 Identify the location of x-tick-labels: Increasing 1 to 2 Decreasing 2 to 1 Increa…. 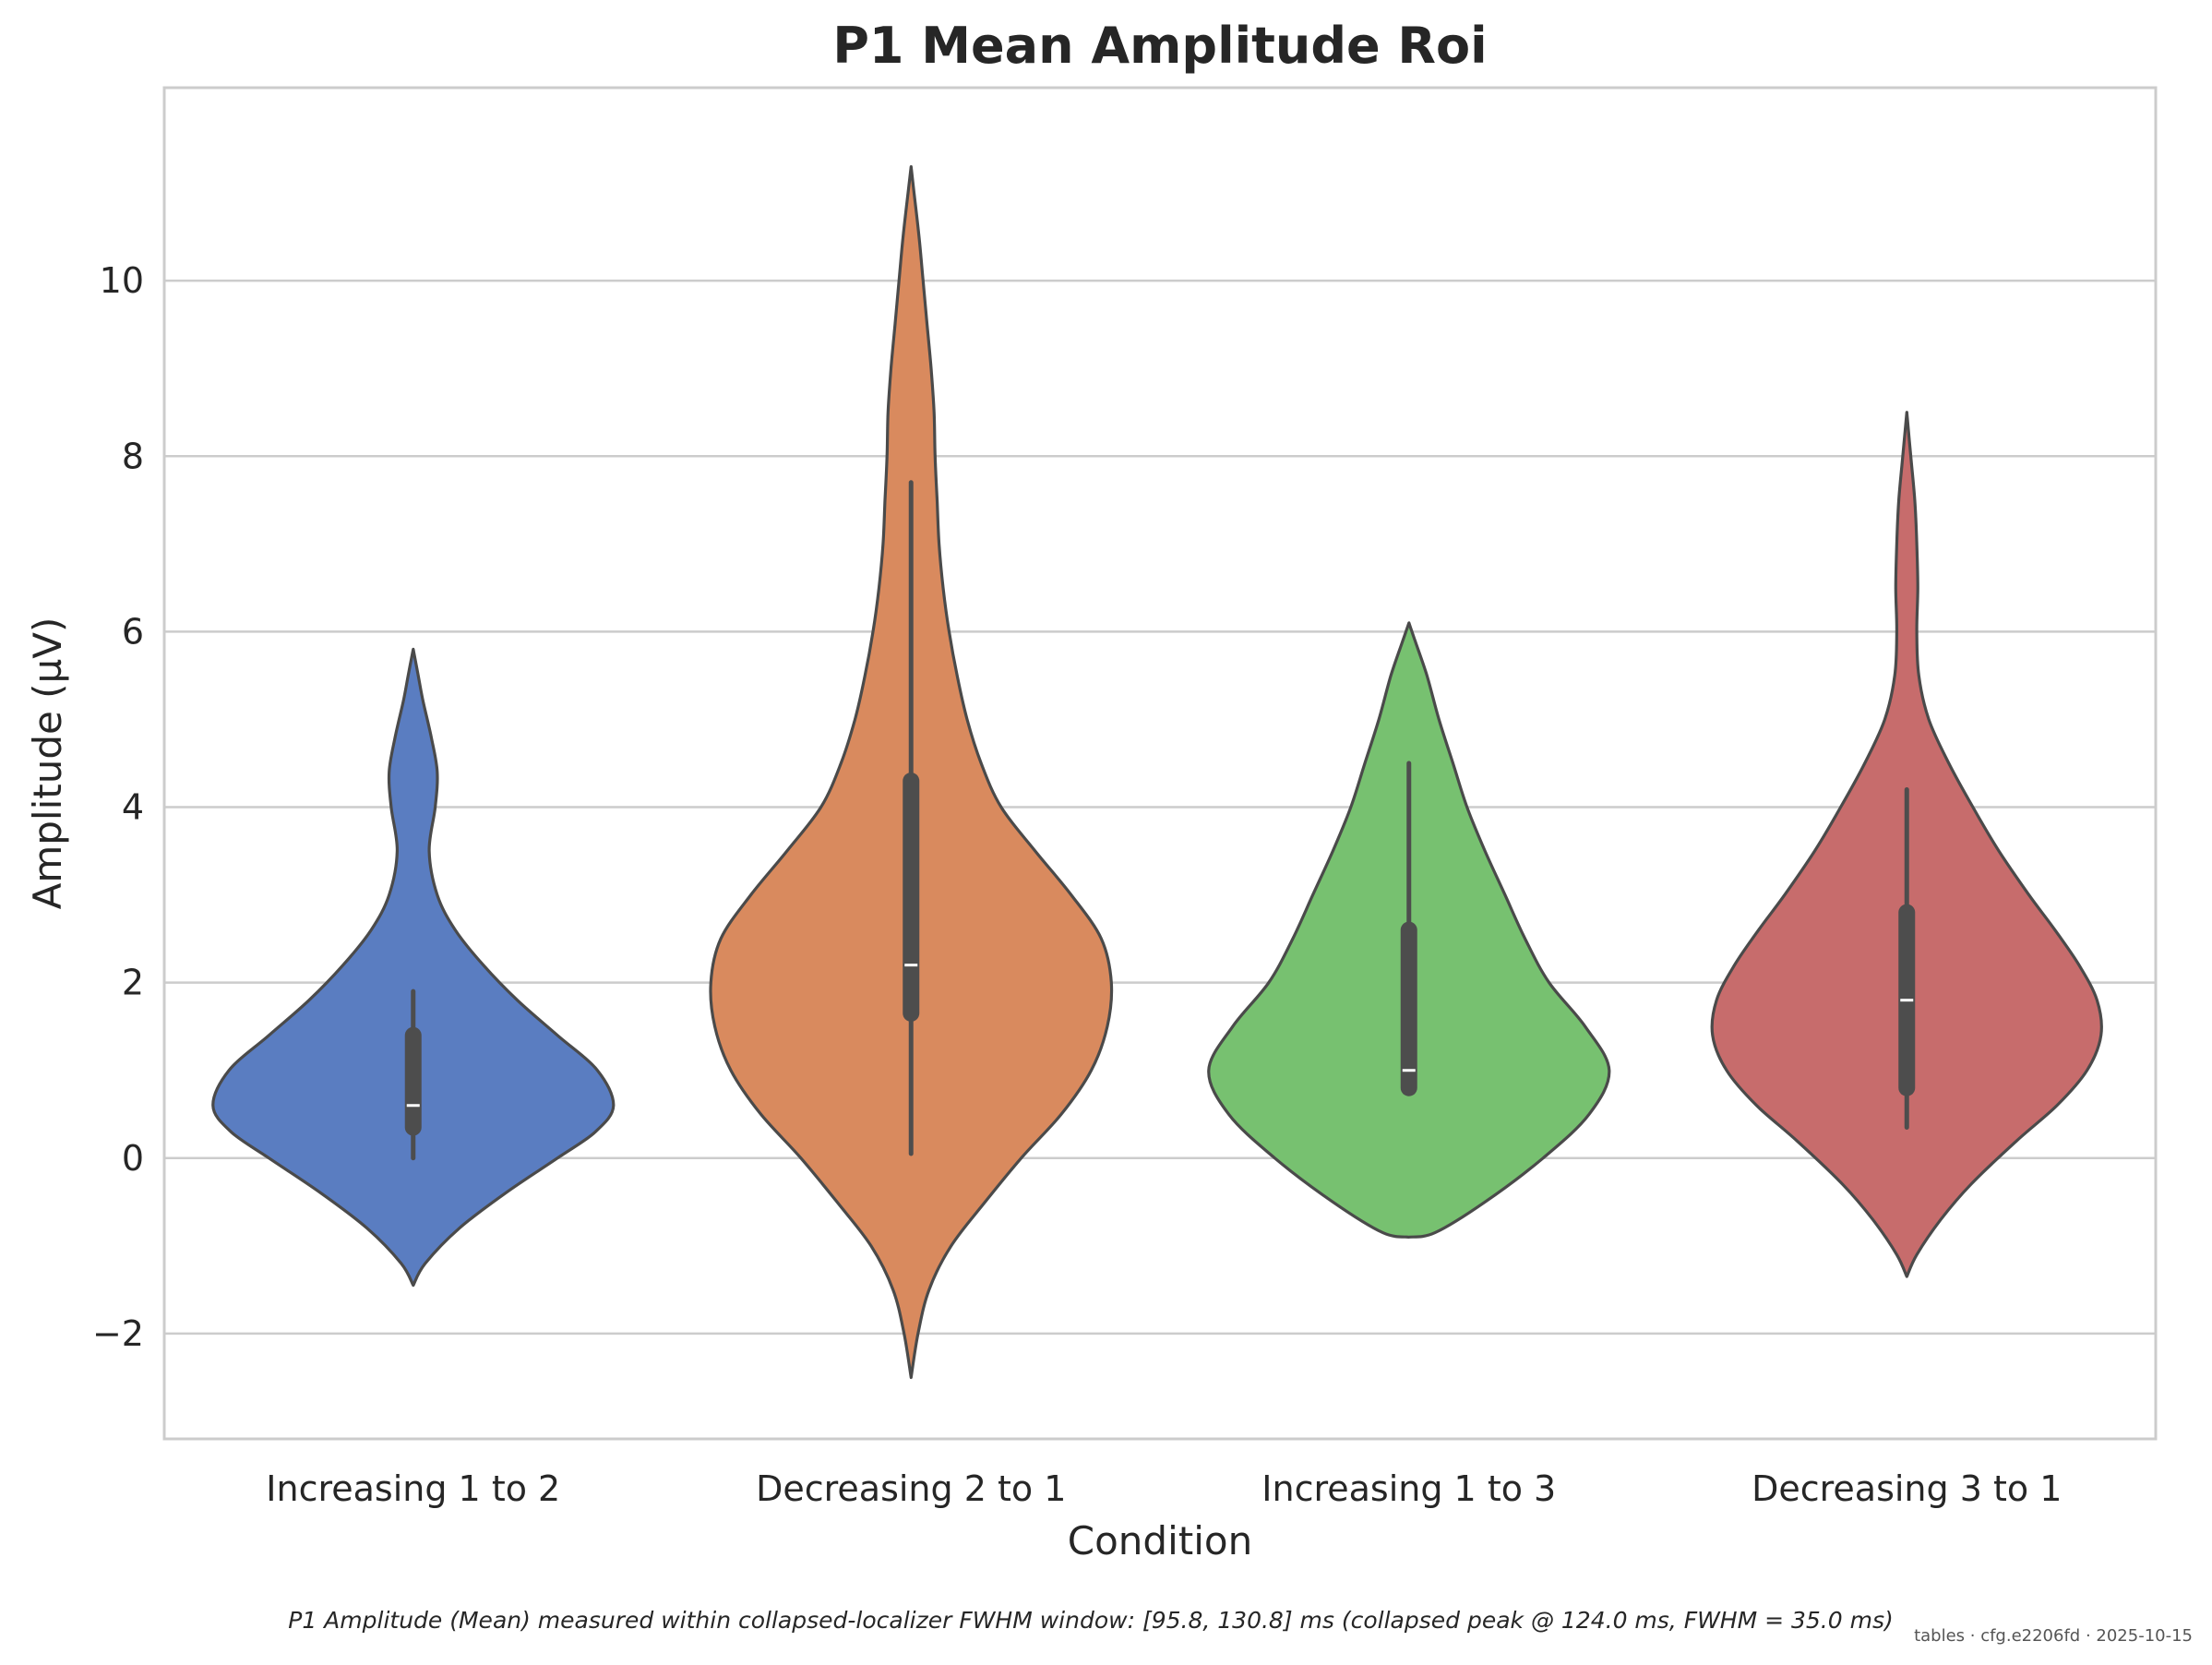
(1164, 1488).